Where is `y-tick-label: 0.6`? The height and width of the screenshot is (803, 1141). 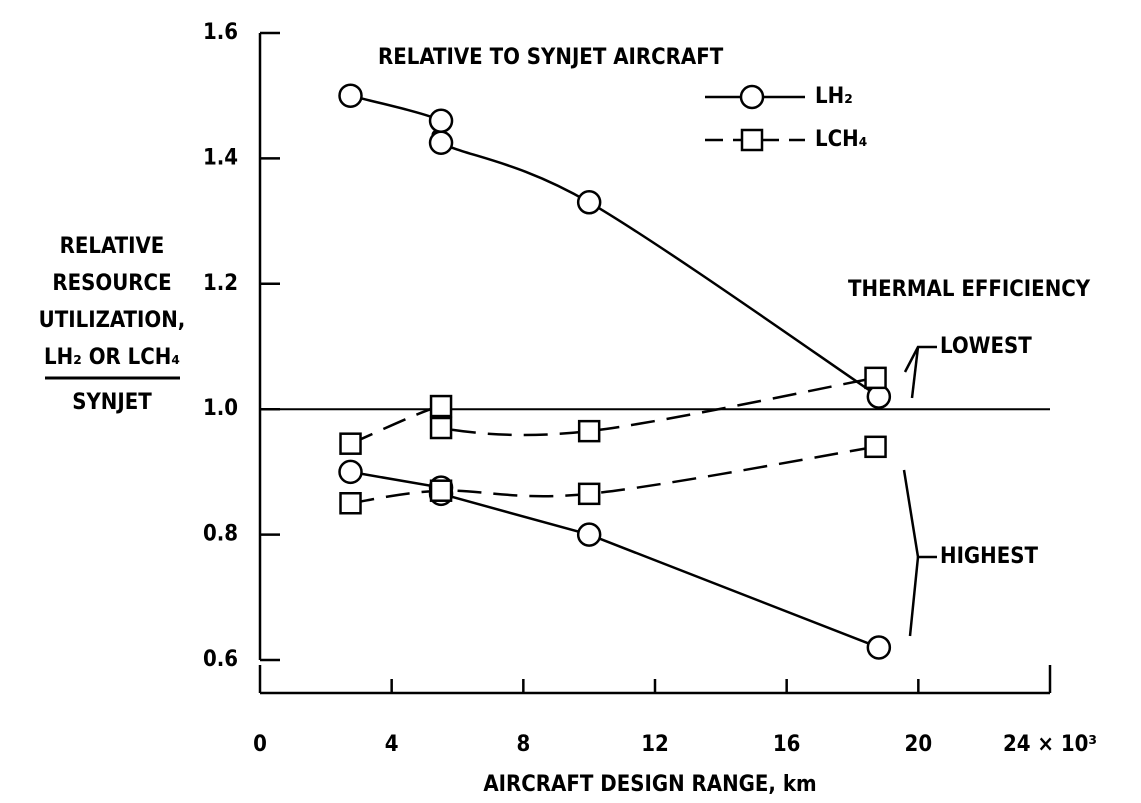
y-tick-label: 0.6 is located at coordinates (220, 659).